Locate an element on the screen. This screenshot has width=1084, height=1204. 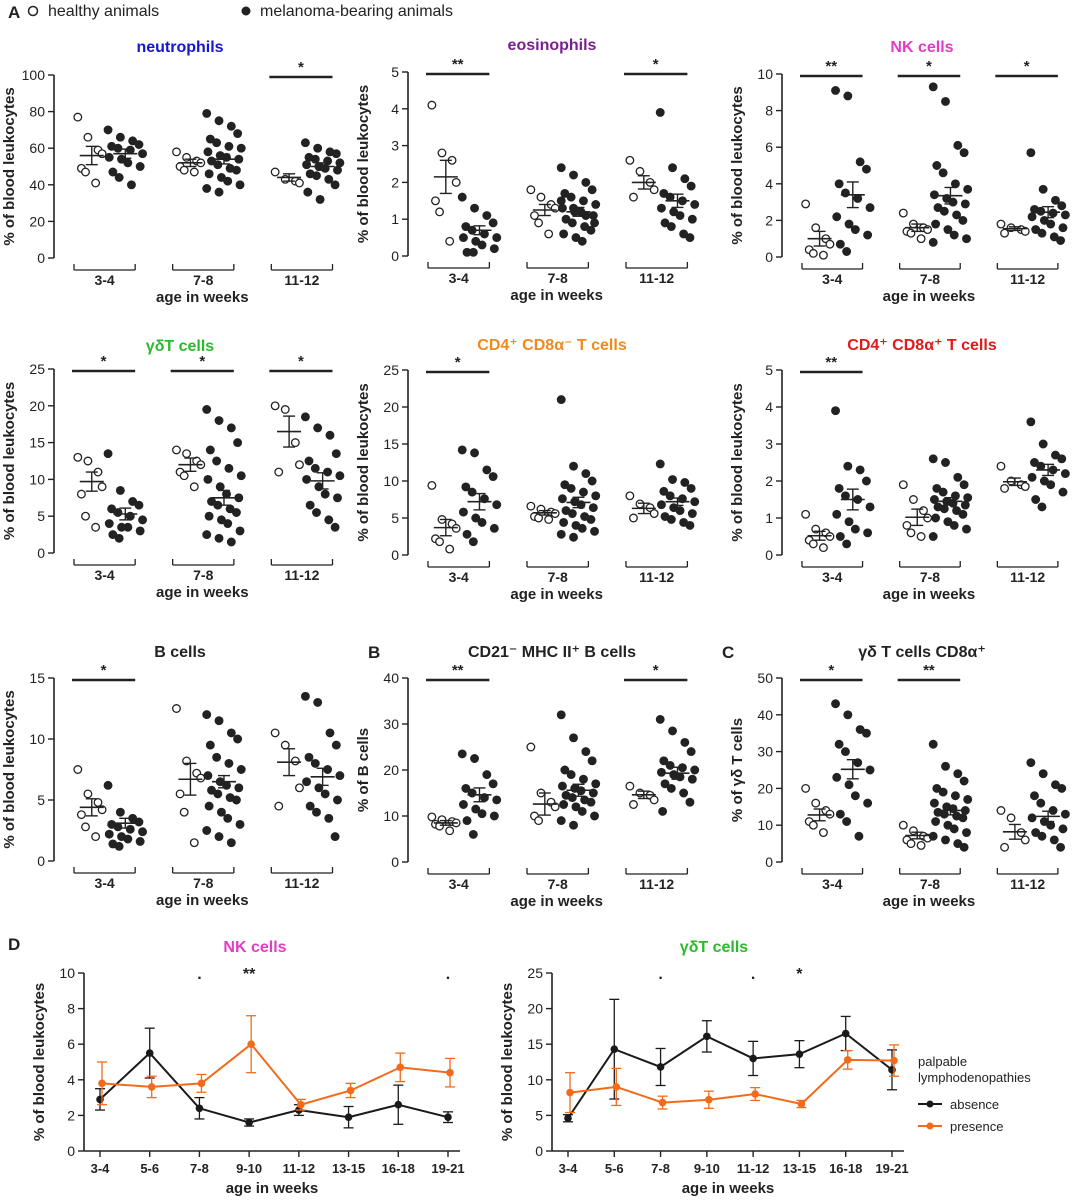
legend-melanoma-marker is located at coordinates (246, 11).